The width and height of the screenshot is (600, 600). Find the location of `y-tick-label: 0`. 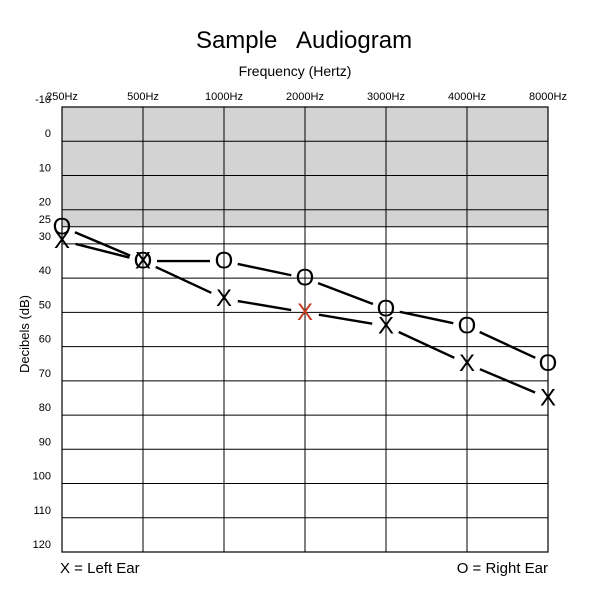

y-tick-label: 0 is located at coordinates (48, 134).